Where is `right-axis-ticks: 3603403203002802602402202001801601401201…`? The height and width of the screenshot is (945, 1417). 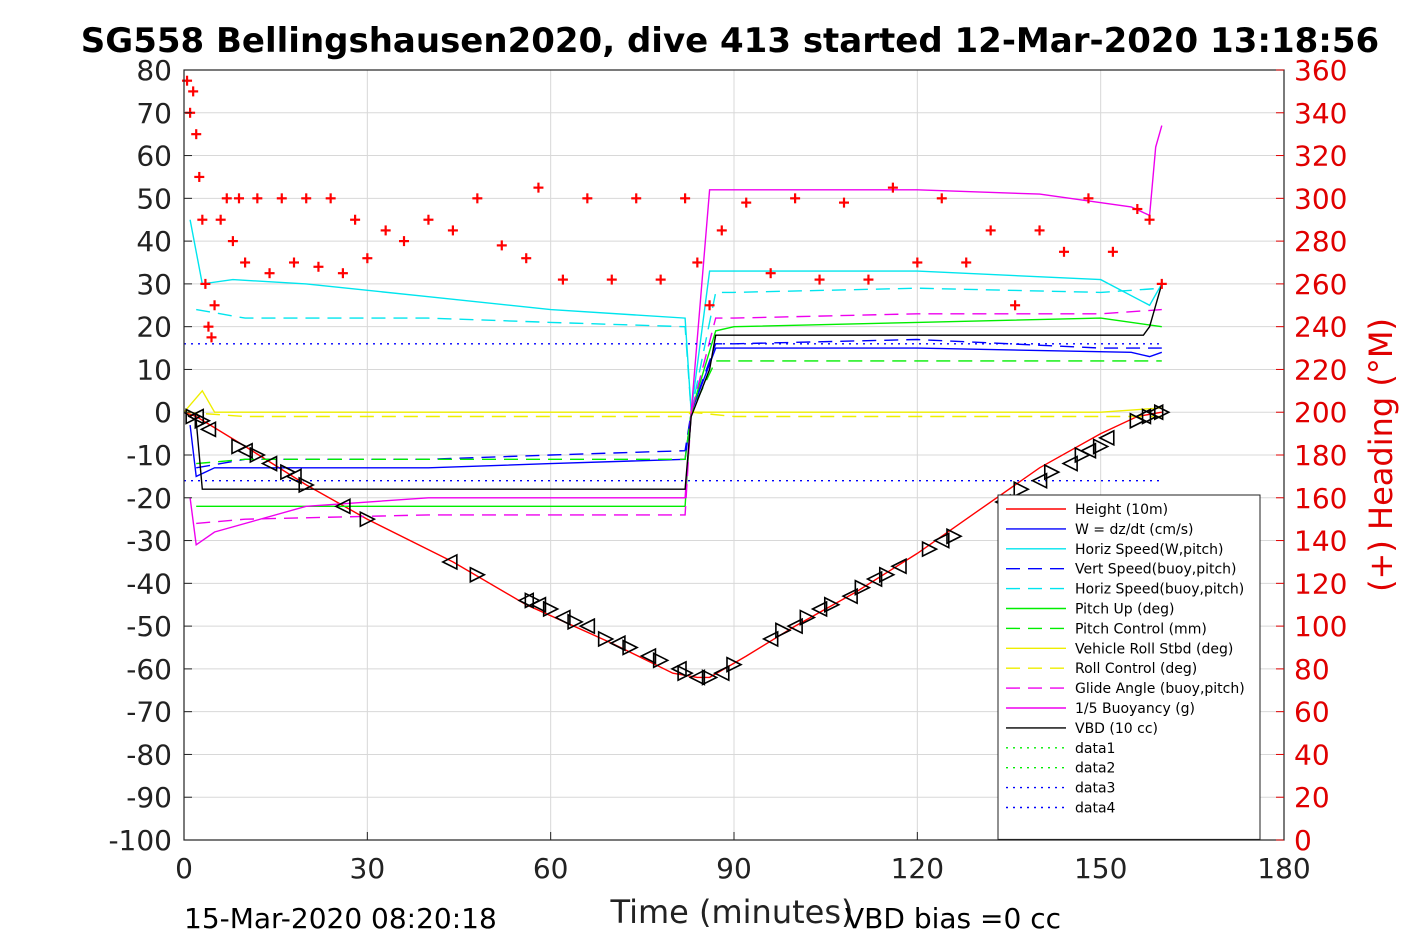 right-axis-ticks: 3603403203002802602402202001801601401201… is located at coordinates (1311, 455).